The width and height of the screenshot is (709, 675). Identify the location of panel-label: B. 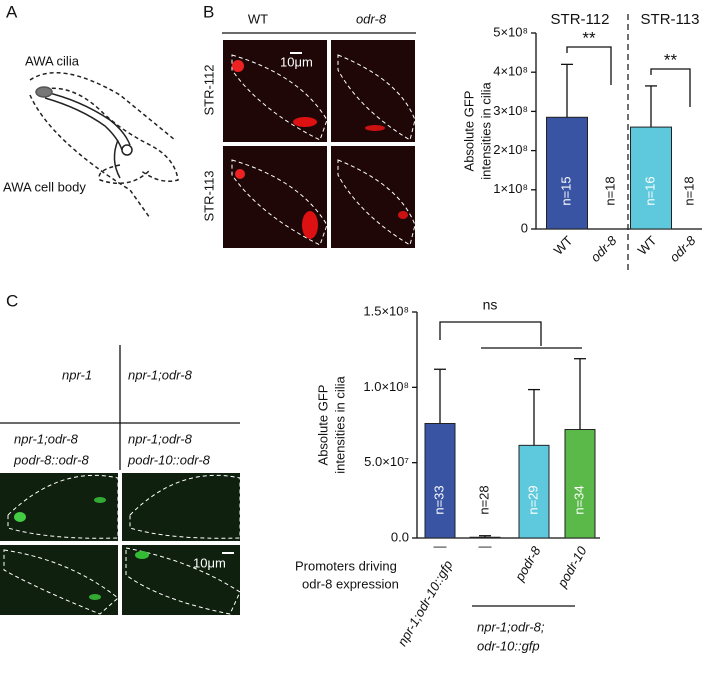
(208, 11).